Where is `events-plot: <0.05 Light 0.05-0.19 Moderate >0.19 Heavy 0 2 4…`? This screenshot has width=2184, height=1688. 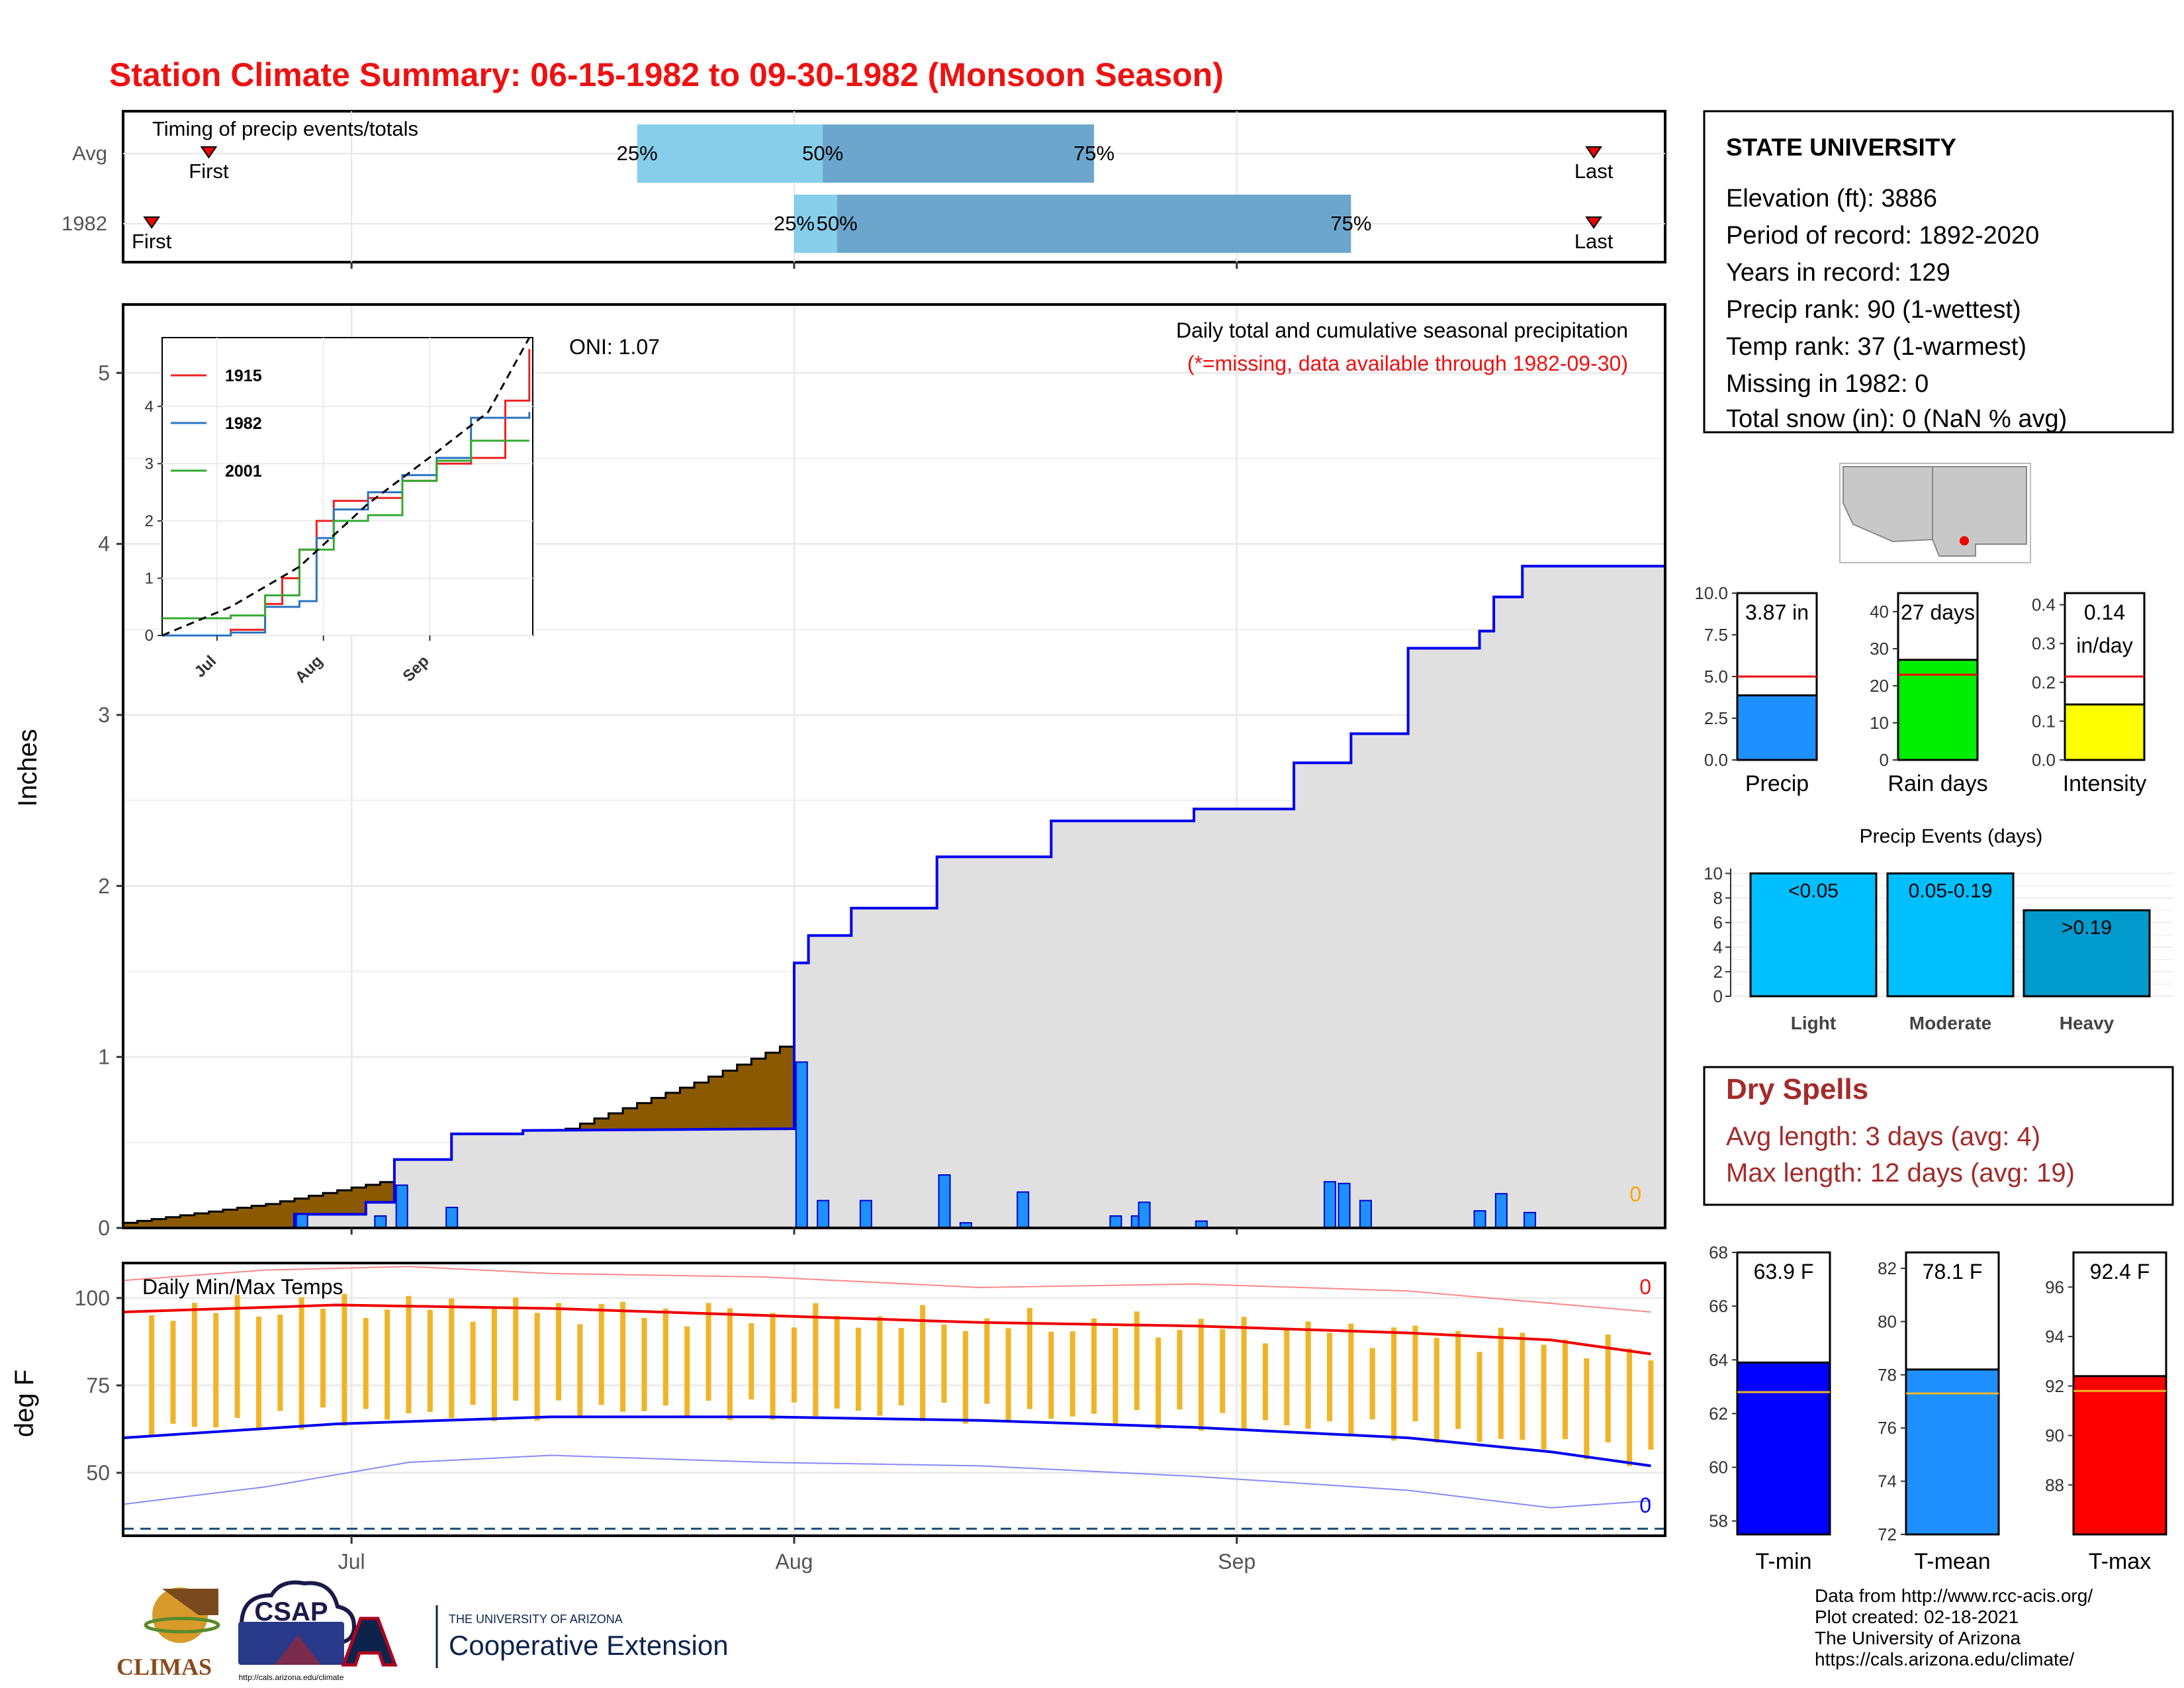
events-plot: <0.05 Light 0.05-0.19 Moderate >0.19 Heavy 0 2 4… is located at coordinates (1939, 948).